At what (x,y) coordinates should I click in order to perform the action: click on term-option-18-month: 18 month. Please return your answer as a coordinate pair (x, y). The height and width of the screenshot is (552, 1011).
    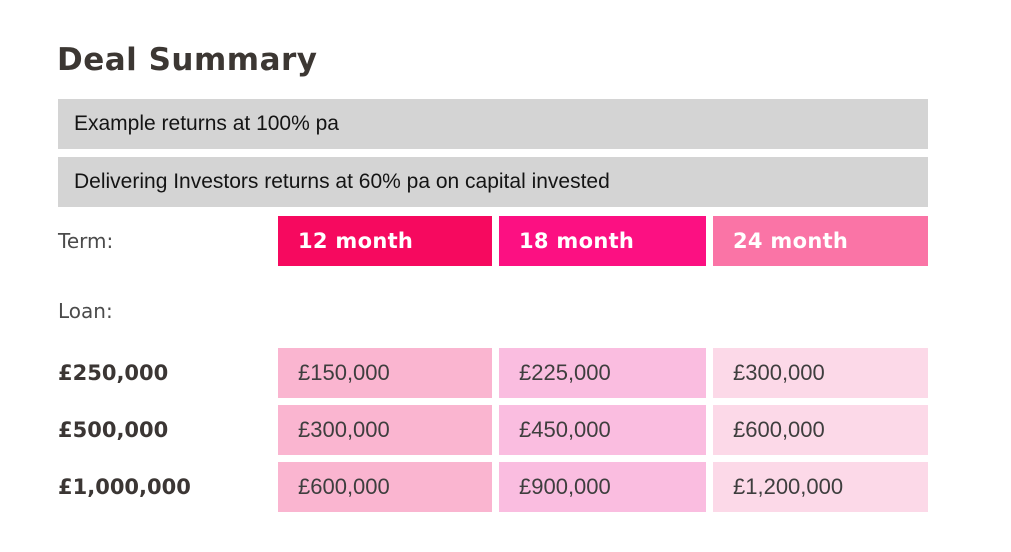
    Looking at the image, I should click on (602, 241).